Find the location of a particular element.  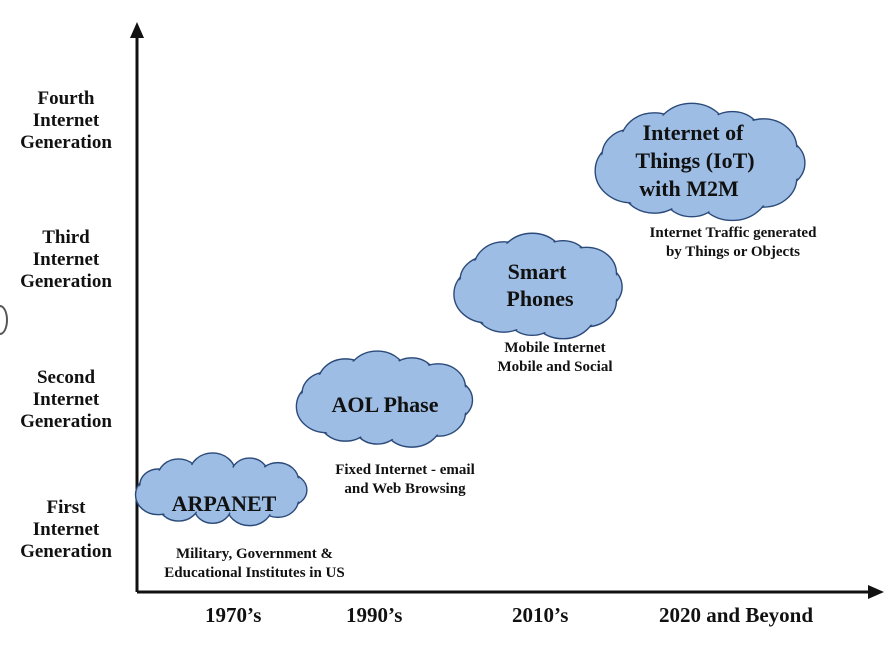

cloud-label-arpanet: ARPANET is located at coordinates (224, 503).